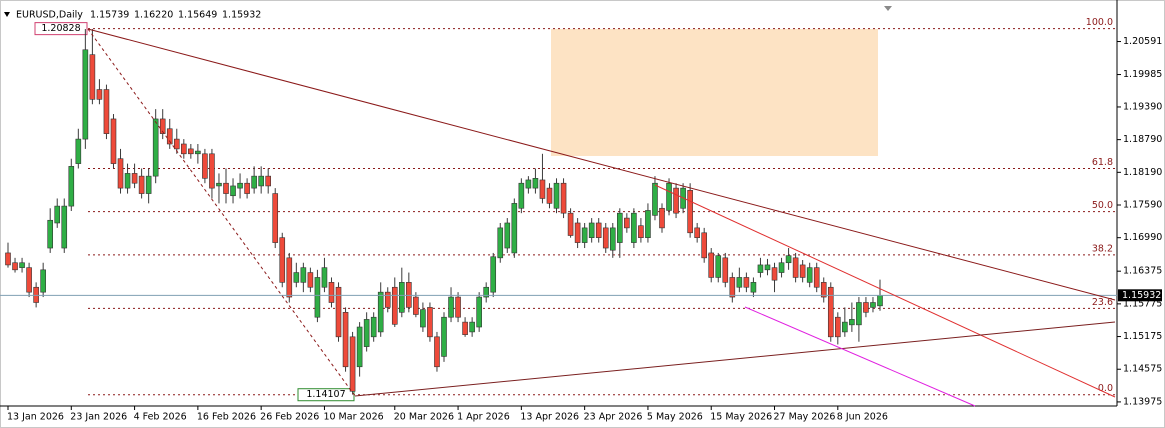 The width and height of the screenshot is (1165, 428). I want to click on x-tick-label: 27 May 2026, so click(805, 417).